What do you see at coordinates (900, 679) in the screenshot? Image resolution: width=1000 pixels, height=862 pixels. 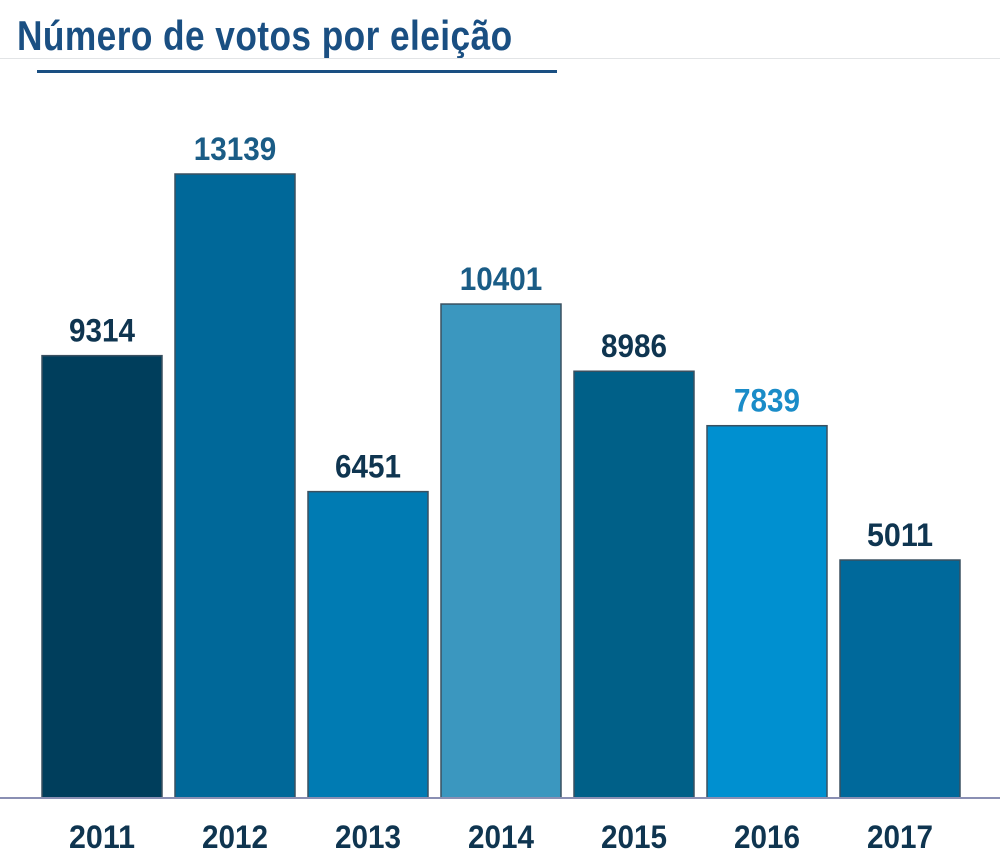 I see `bar-2017` at bounding box center [900, 679].